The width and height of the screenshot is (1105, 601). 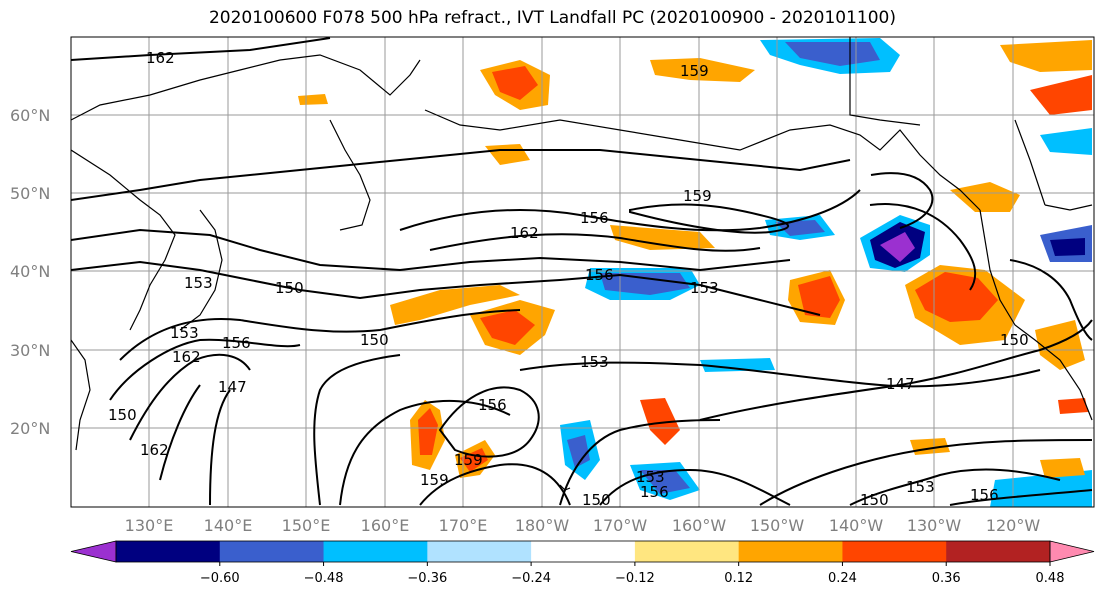 I want to click on latitude-labels: 60°N 50°N 40°N 30°N 20°N, so click(x=30, y=272).